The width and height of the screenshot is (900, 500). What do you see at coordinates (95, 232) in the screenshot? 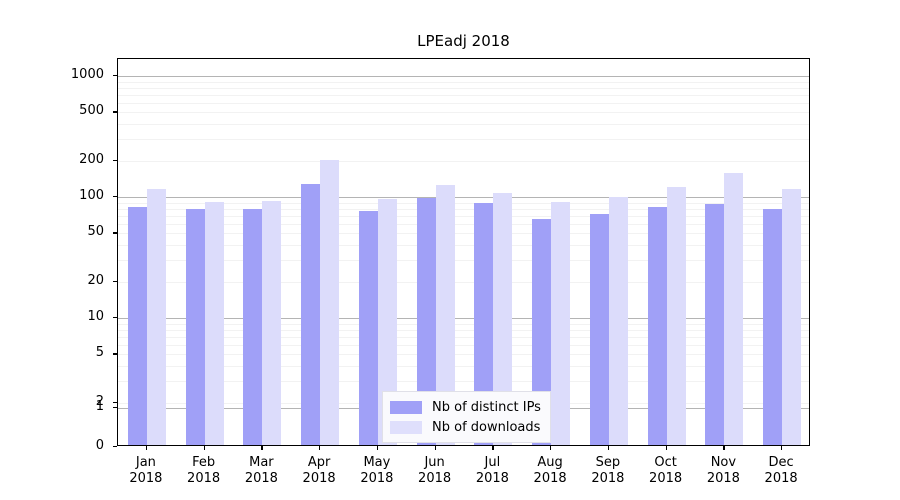
I see `y-axis-tick-label: 50` at bounding box center [95, 232].